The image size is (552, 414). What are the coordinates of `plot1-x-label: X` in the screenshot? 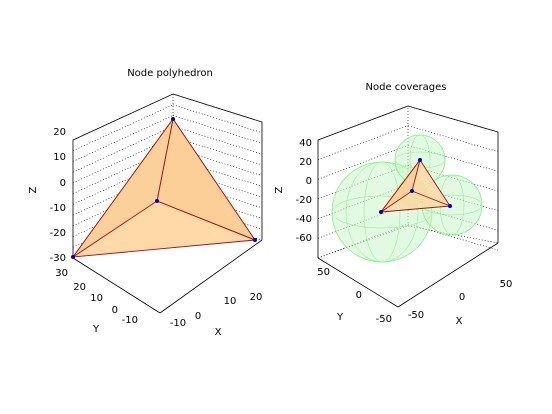 It's located at (218, 332).